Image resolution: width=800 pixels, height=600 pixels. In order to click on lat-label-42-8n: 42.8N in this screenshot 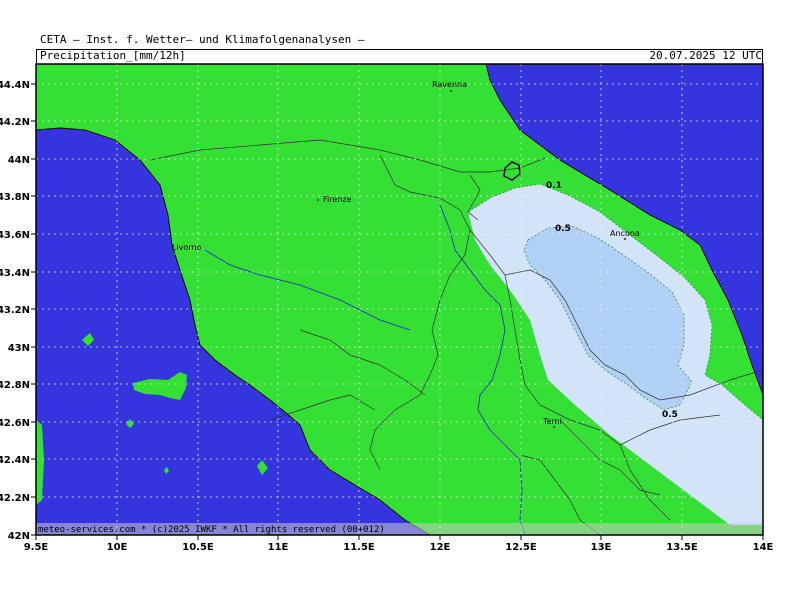, I will do `click(15, 385)`.